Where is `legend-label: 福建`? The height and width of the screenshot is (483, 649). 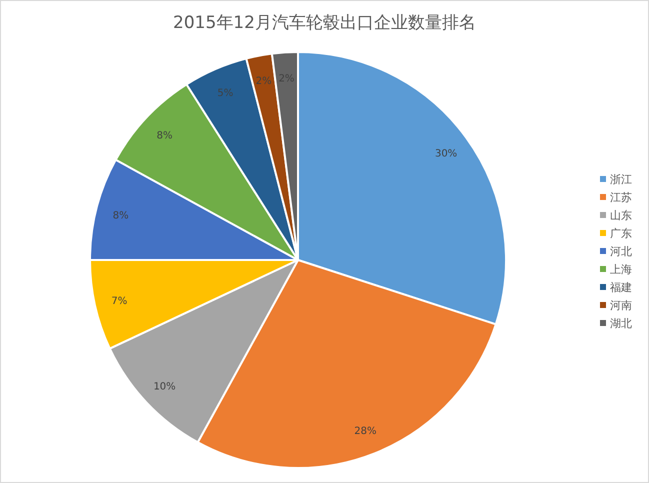
legend-label: 福建 is located at coordinates (621, 287).